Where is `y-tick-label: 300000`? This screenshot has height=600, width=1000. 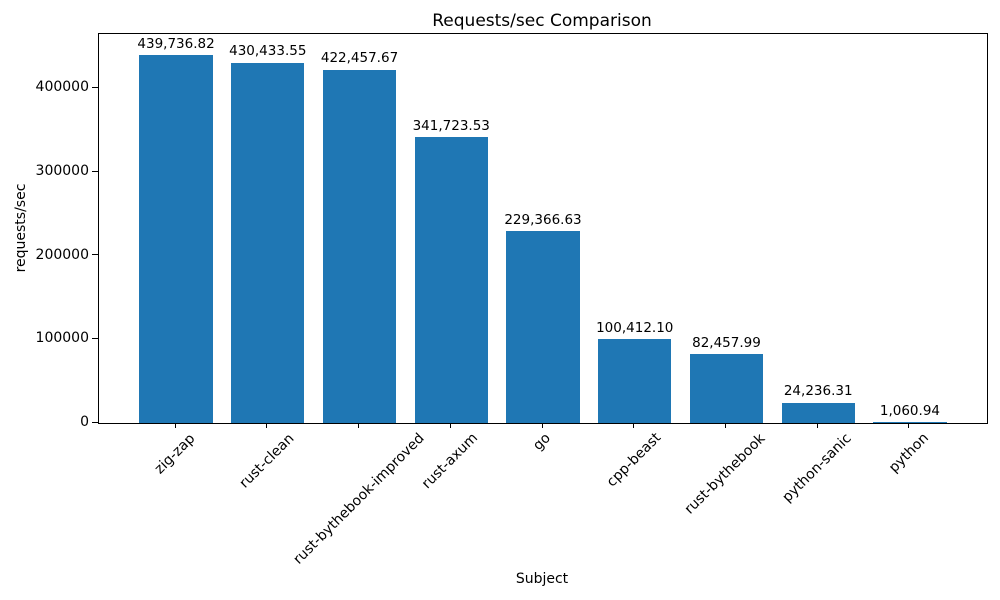
y-tick-label: 300000 is located at coordinates (62, 171).